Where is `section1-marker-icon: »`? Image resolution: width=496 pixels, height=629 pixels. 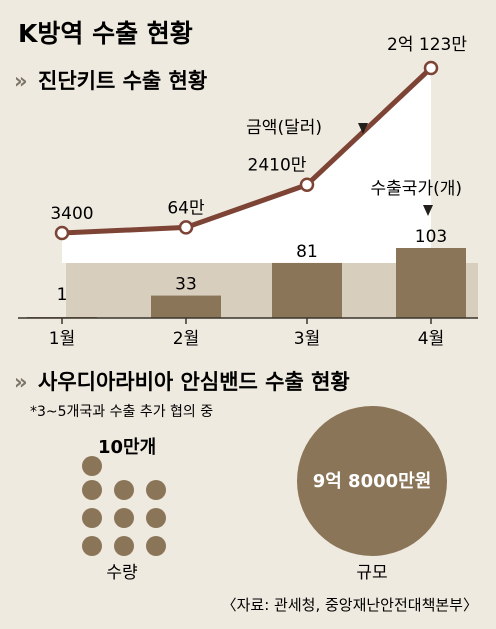
section1-marker-icon: » is located at coordinates (21, 81).